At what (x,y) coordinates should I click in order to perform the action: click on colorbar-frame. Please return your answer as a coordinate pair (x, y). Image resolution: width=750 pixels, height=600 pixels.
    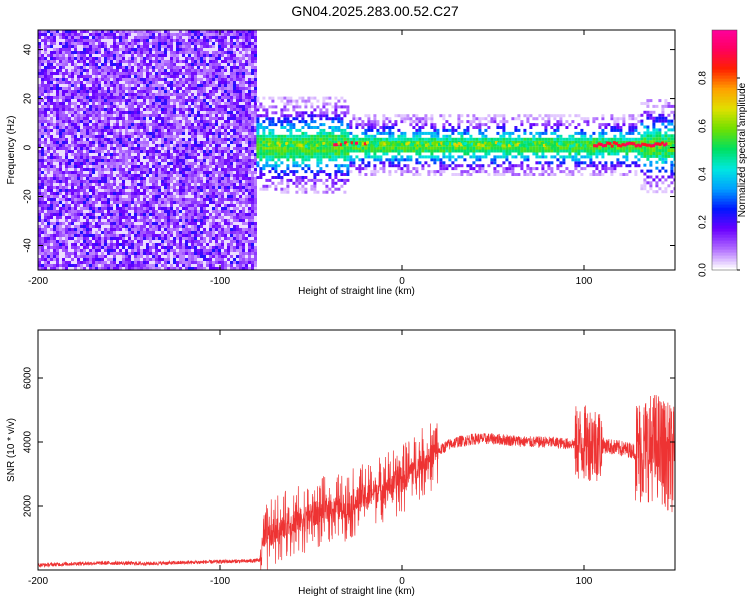
    Looking at the image, I should click on (724, 150).